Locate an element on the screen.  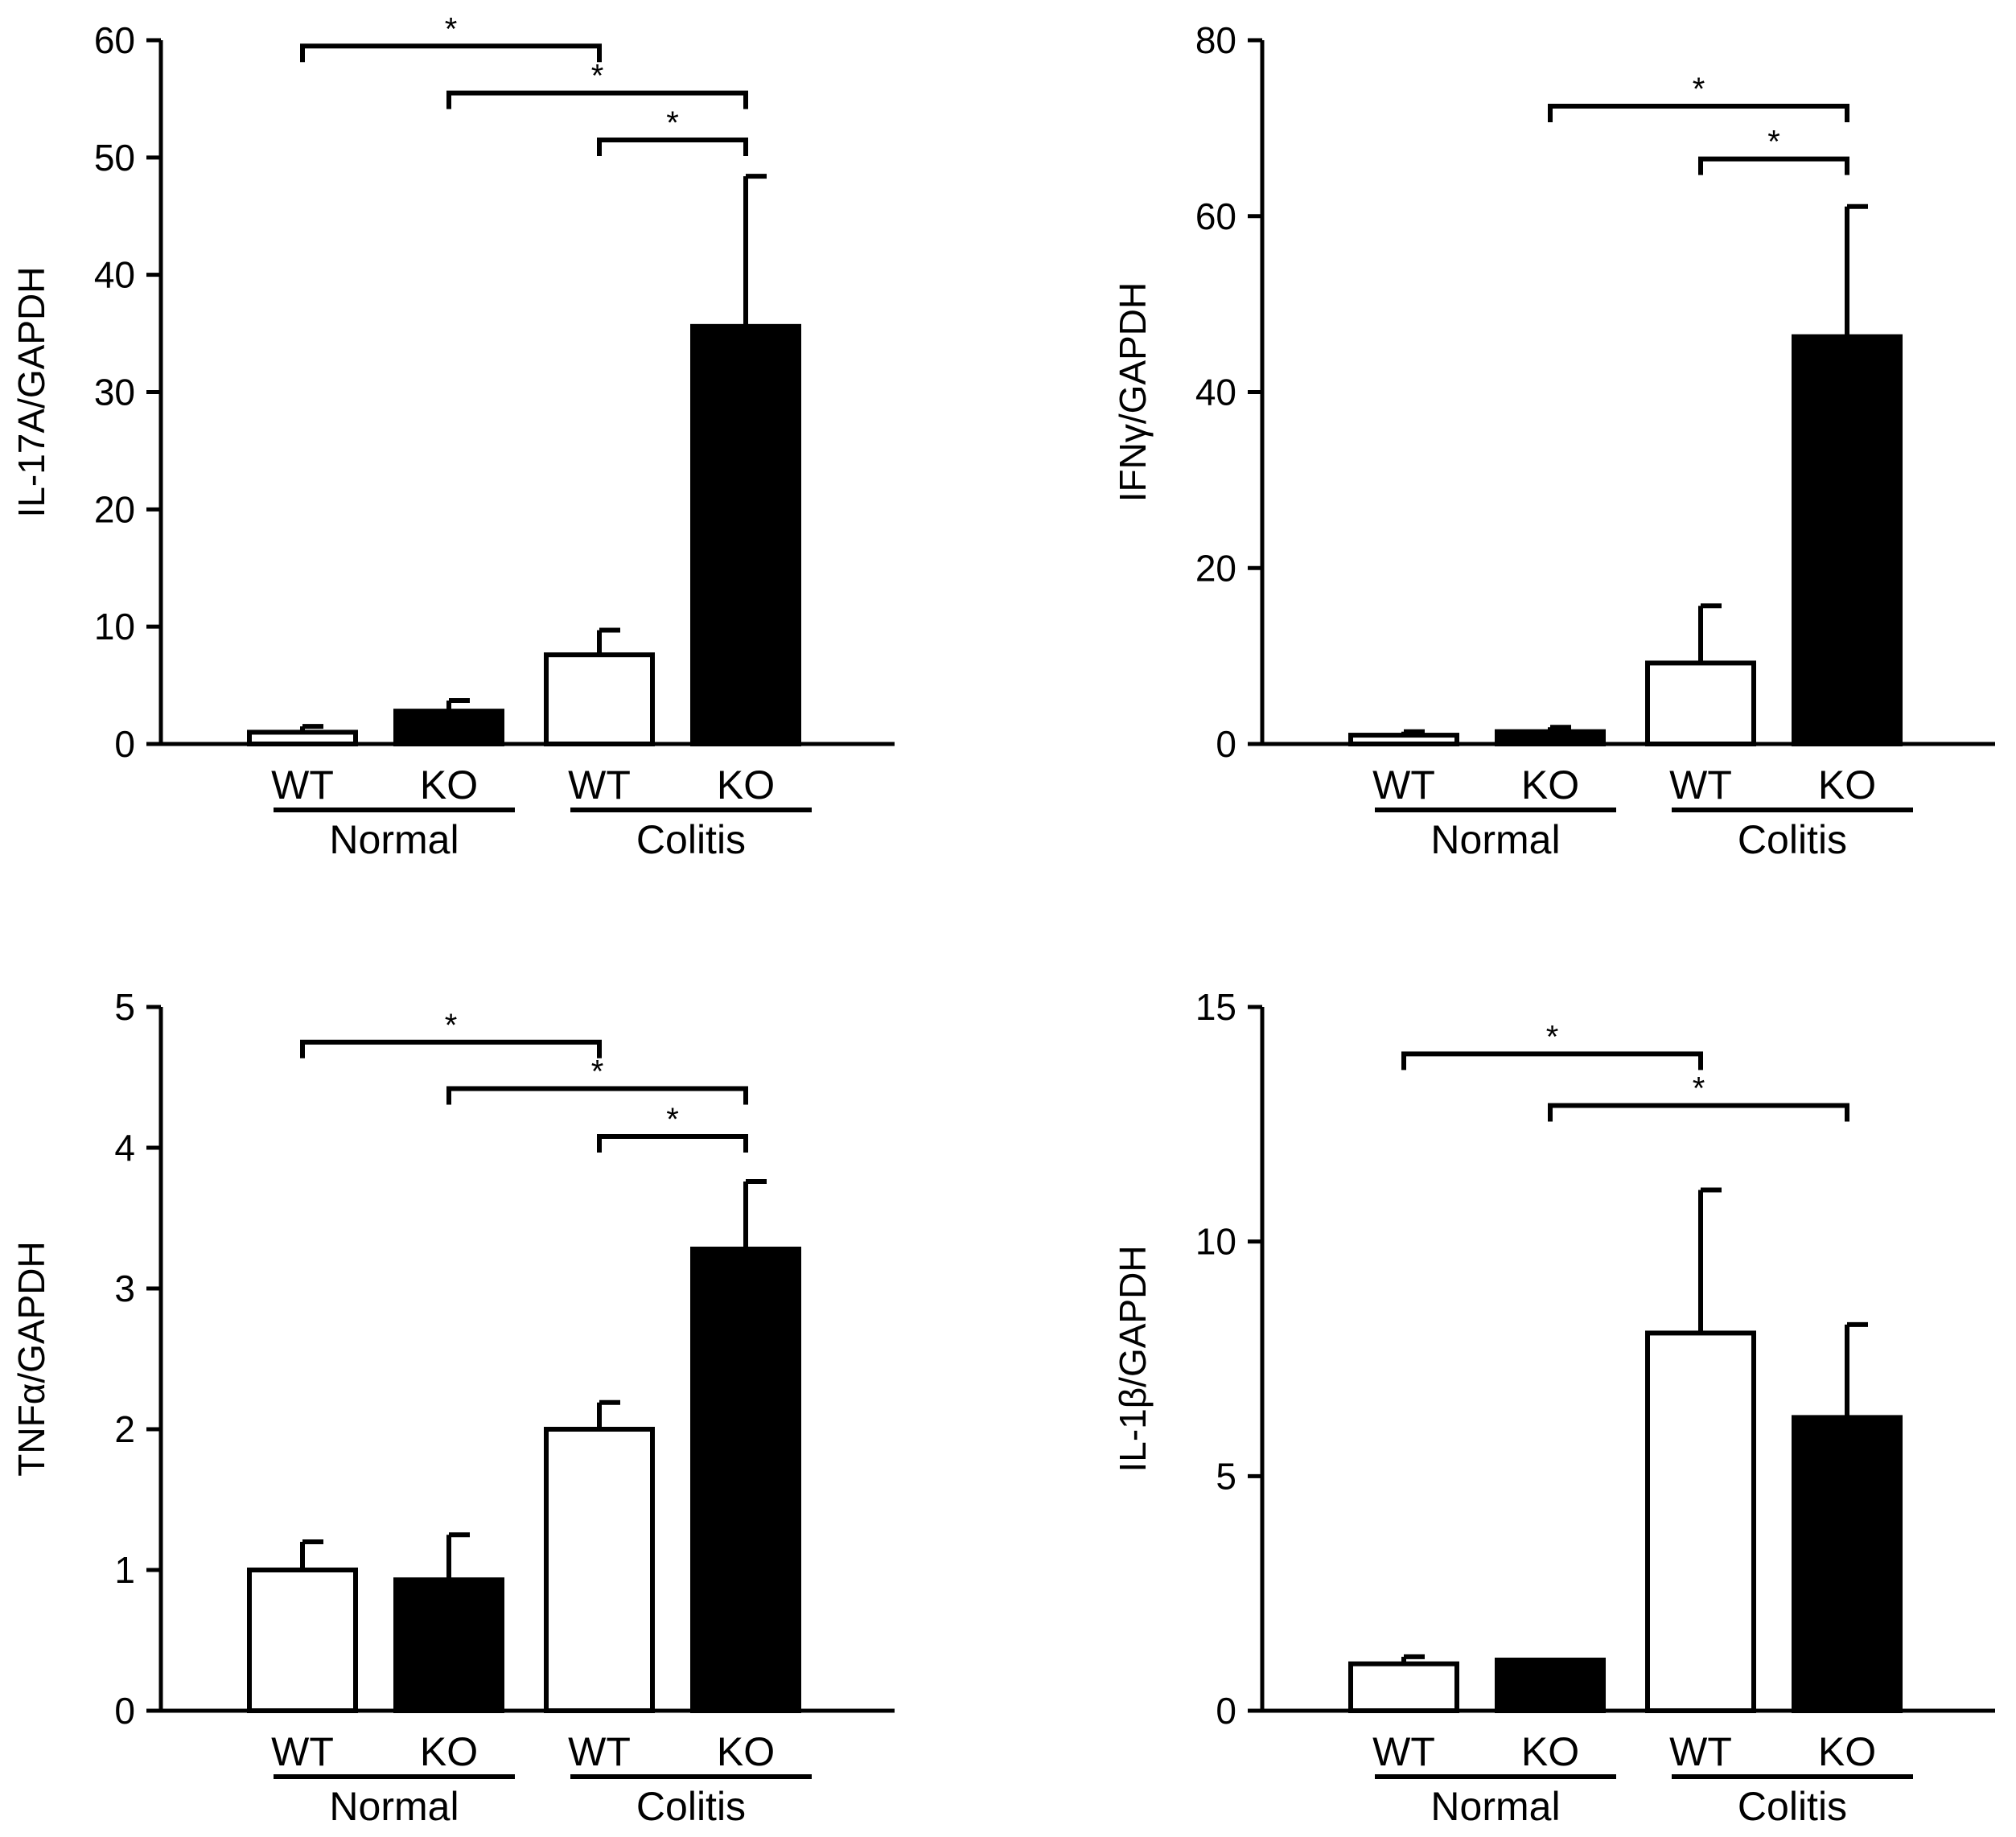
y-tick-label: 2 is located at coordinates (124, 1429).